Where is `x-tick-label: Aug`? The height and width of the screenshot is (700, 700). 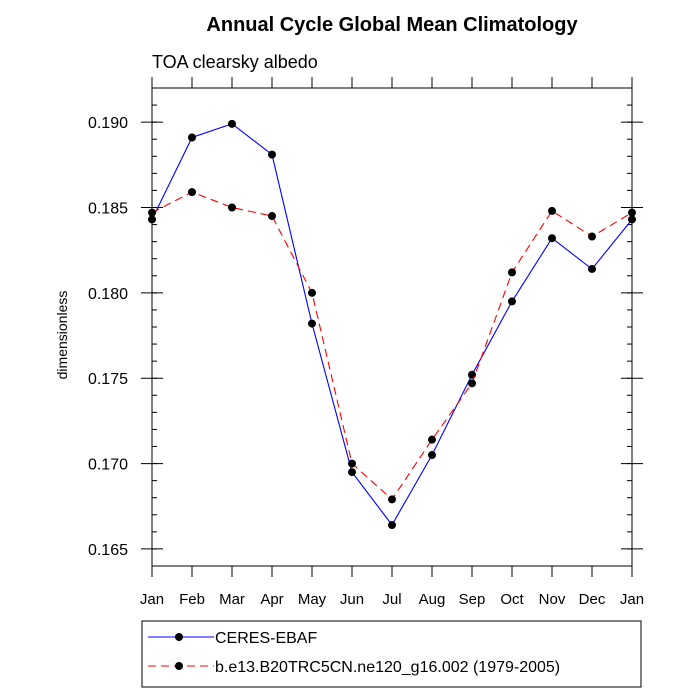 x-tick-label: Aug is located at coordinates (432, 599).